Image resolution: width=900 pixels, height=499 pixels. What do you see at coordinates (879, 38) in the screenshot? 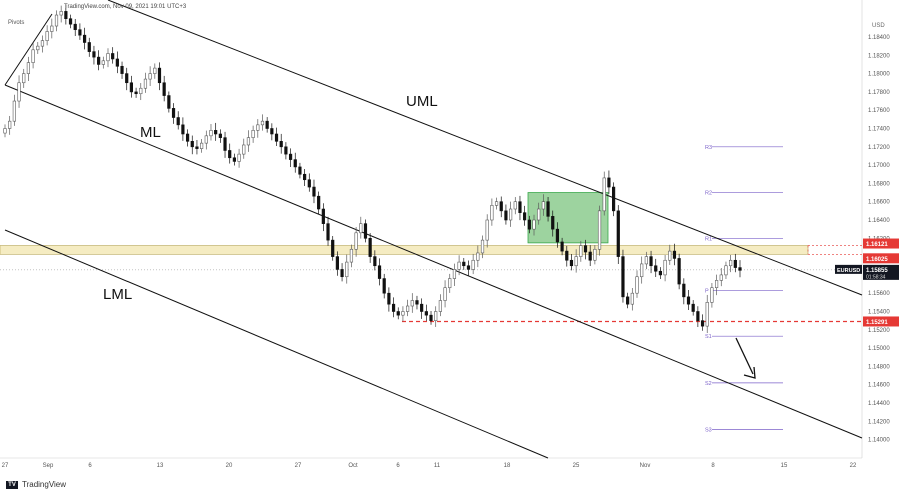
I see `price-tick-0: 1.18400` at bounding box center [879, 38].